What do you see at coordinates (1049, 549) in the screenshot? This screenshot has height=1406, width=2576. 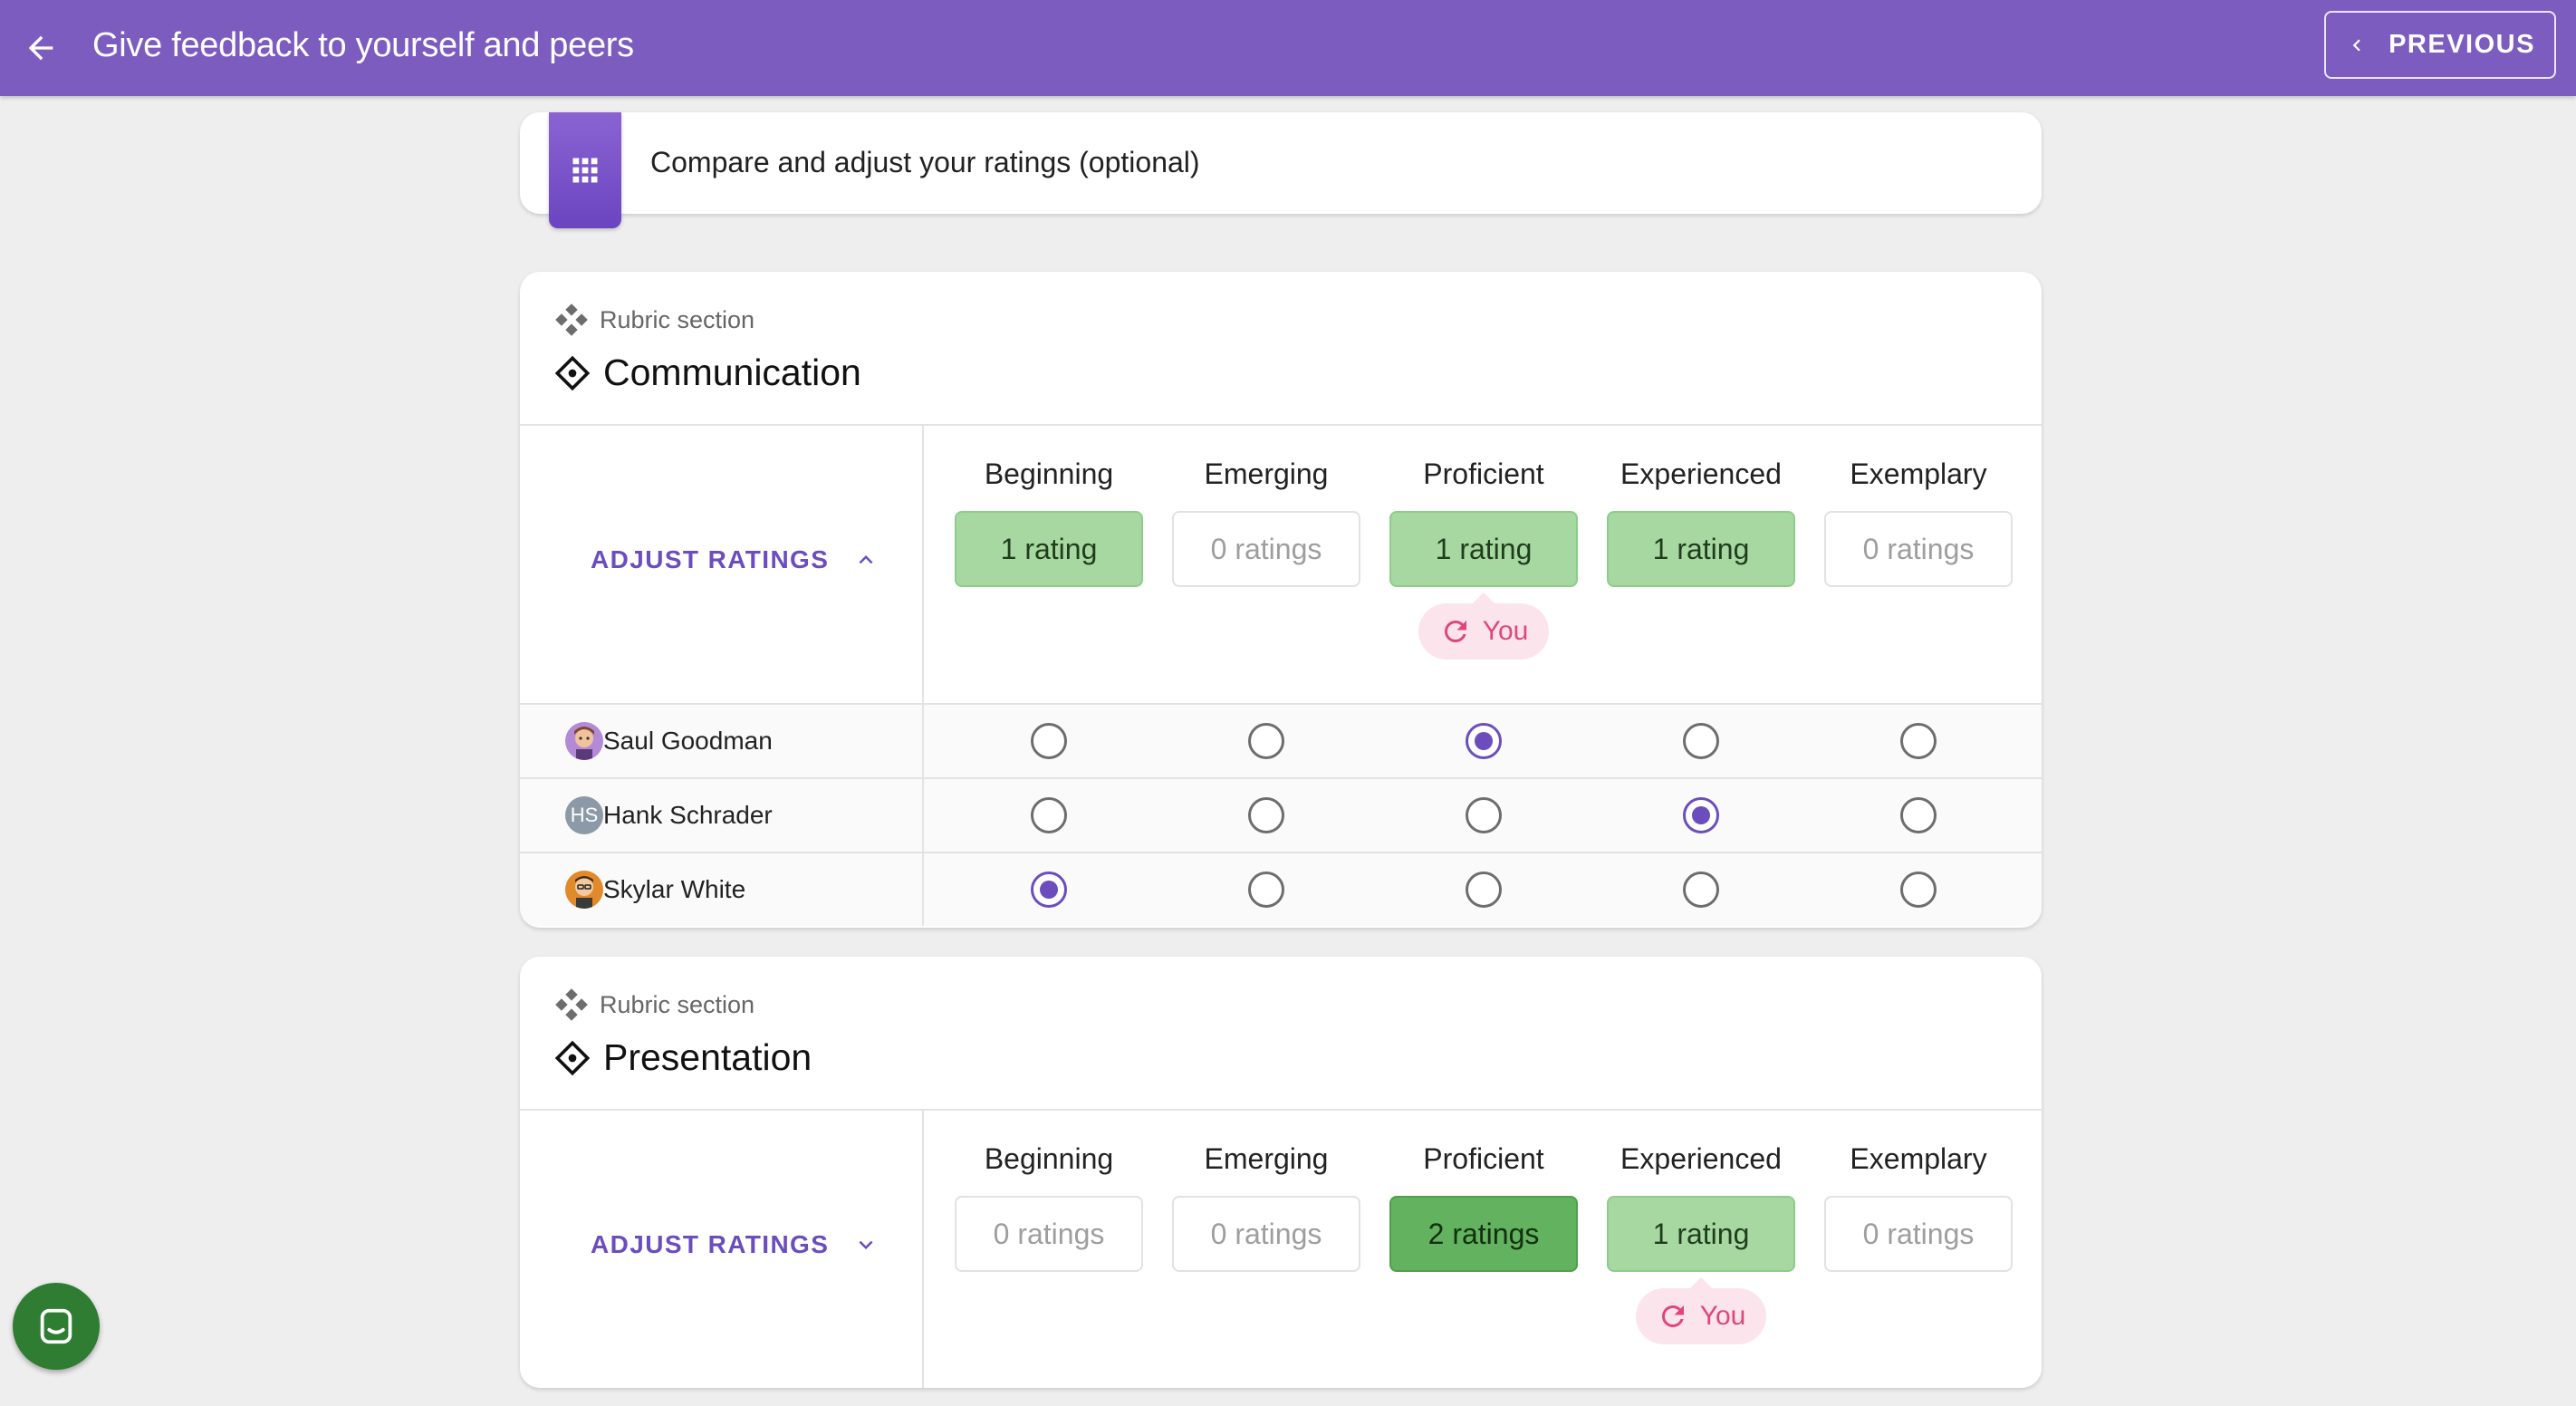 I see `rating-count-beginning: 1 rating` at bounding box center [1049, 549].